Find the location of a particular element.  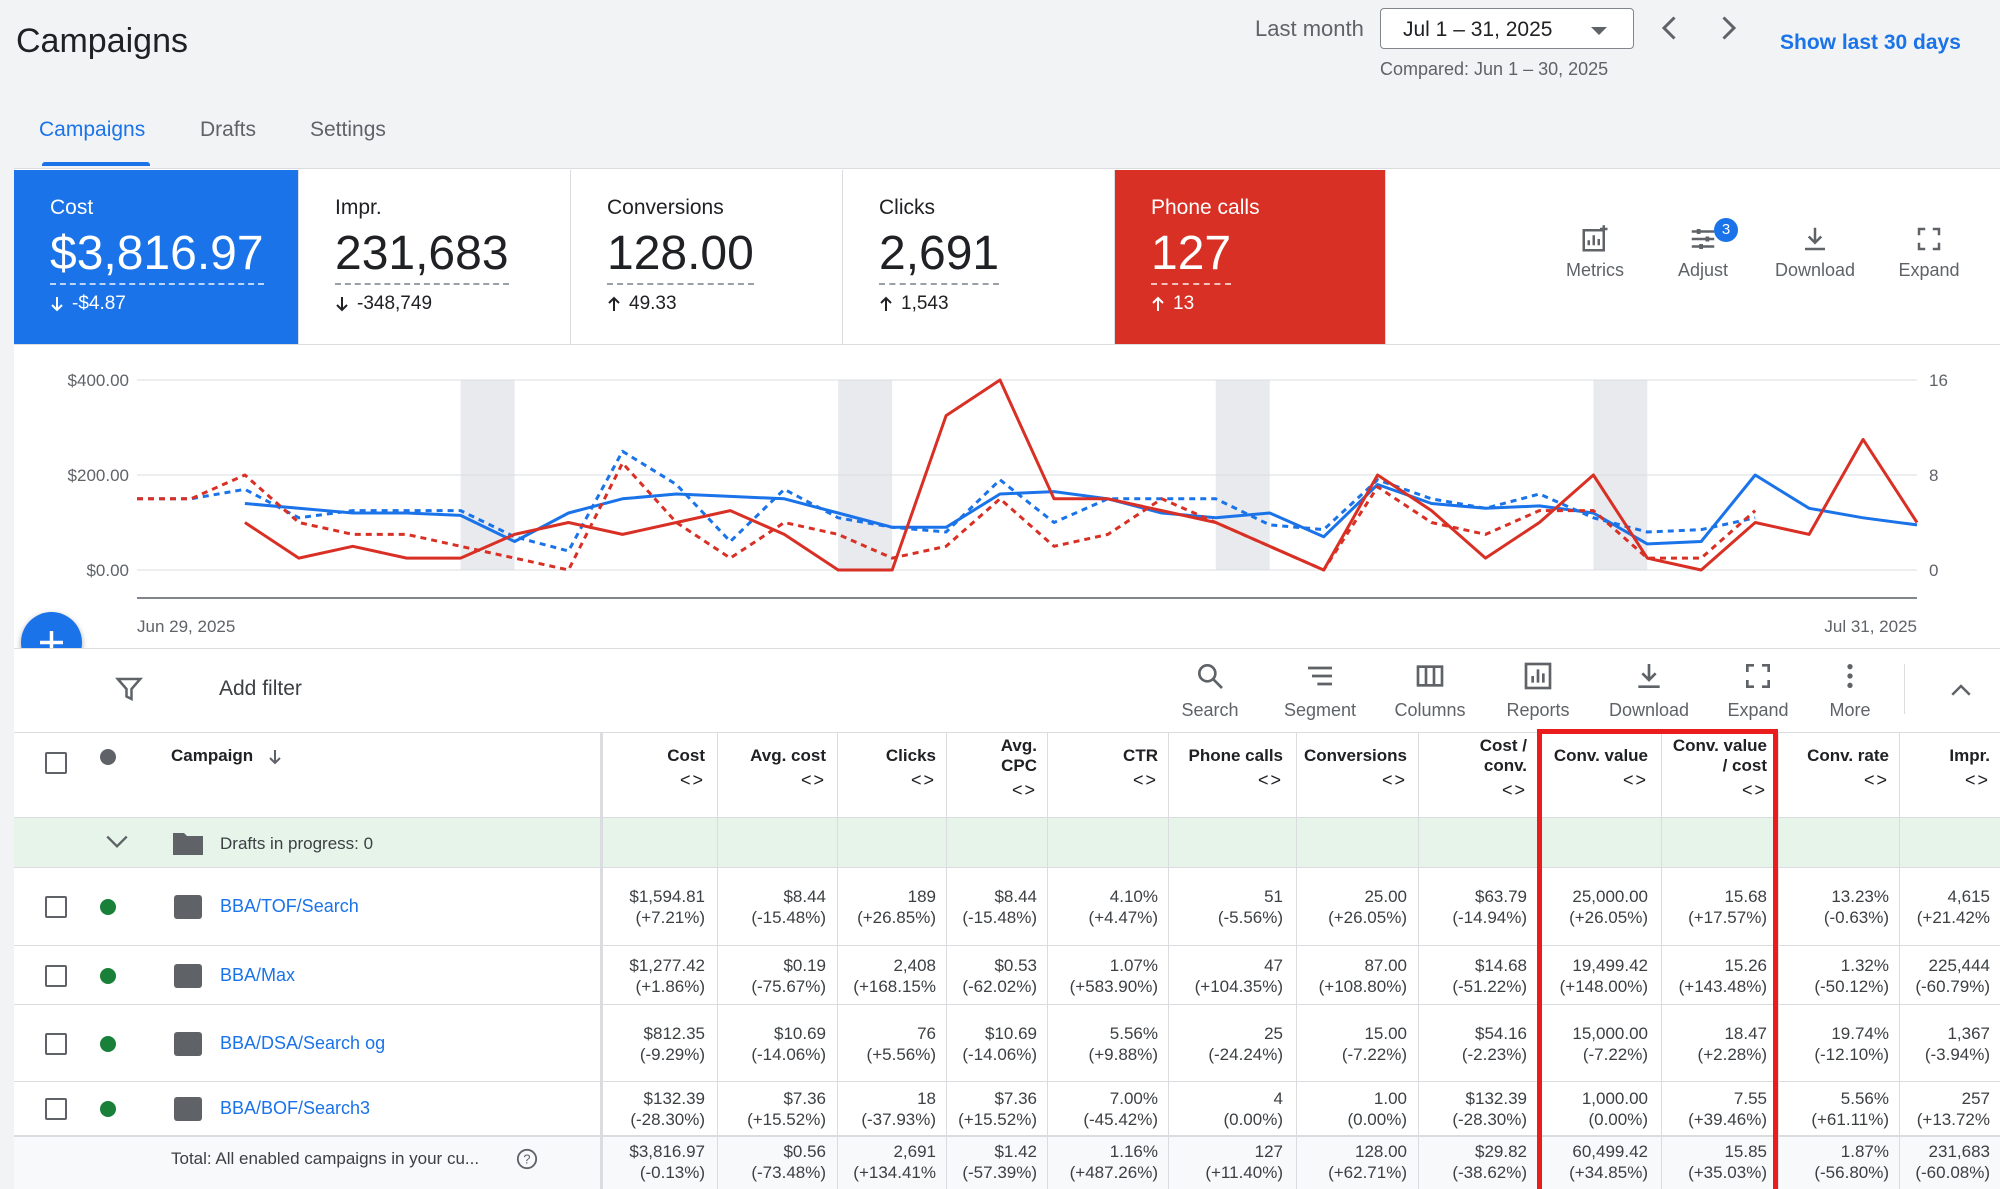

campaign-column-header: Campaign is located at coordinates (226, 756).